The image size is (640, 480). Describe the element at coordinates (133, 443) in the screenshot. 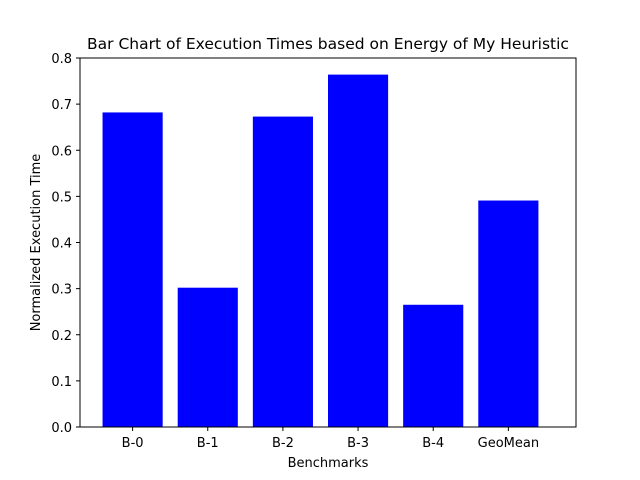

I see `x-tick-label: B-0` at that location.